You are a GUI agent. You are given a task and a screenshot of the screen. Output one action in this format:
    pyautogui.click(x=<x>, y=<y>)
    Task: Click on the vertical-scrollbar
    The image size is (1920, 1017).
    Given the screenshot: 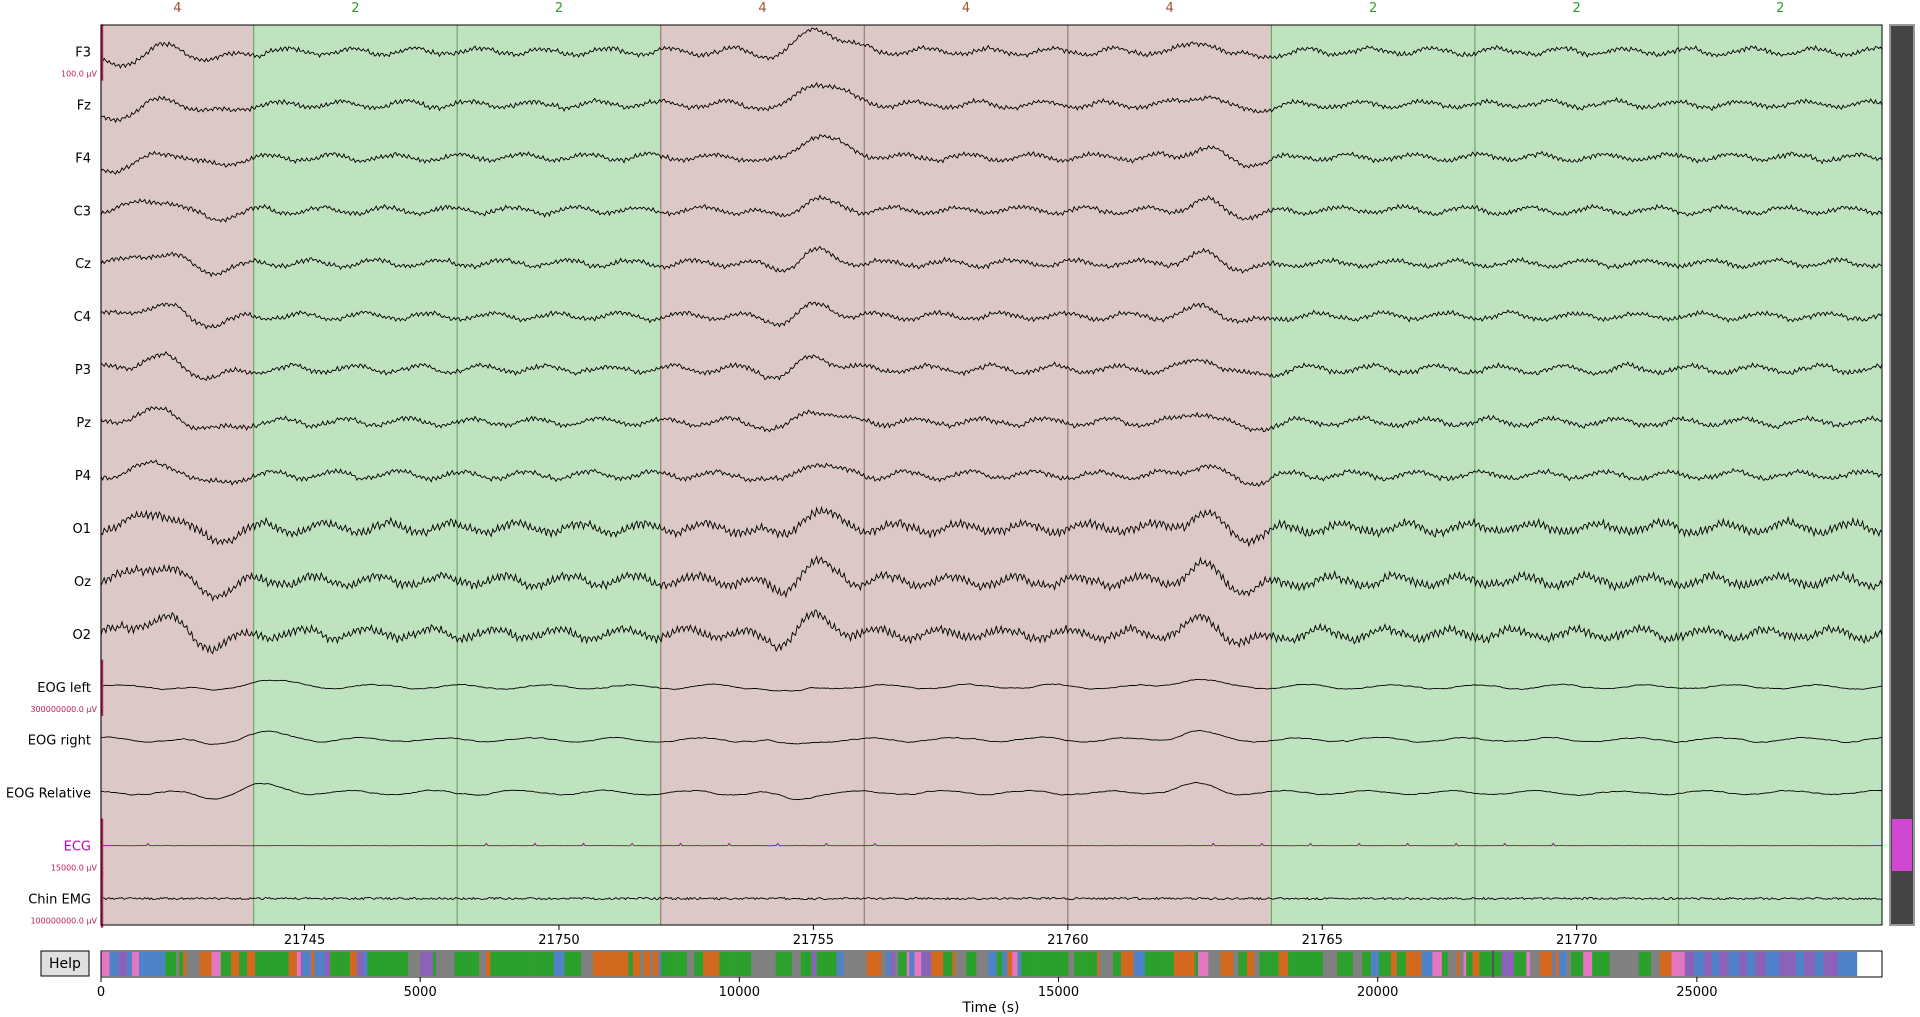 What is the action you would take?
    pyautogui.click(x=1902, y=475)
    